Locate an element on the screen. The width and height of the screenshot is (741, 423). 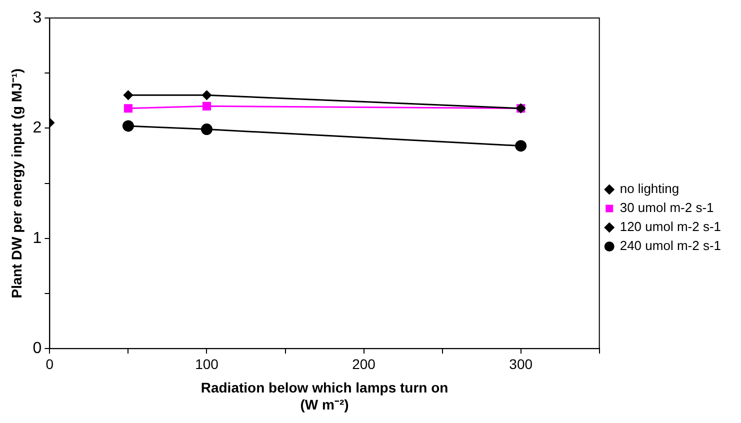
x-tick-label: 0 is located at coordinates (50, 364).